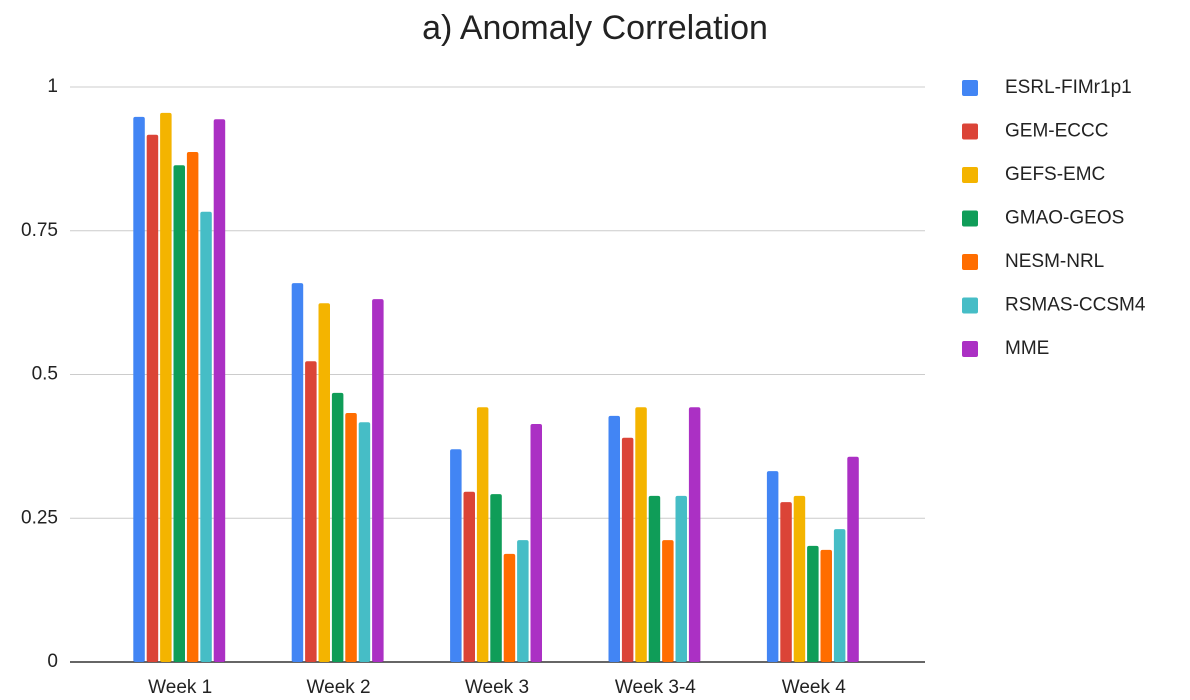 The width and height of the screenshot is (1190, 700). Describe the element at coordinates (1064, 218) in the screenshot. I see `legend-label: GMAO-GEOS` at that location.